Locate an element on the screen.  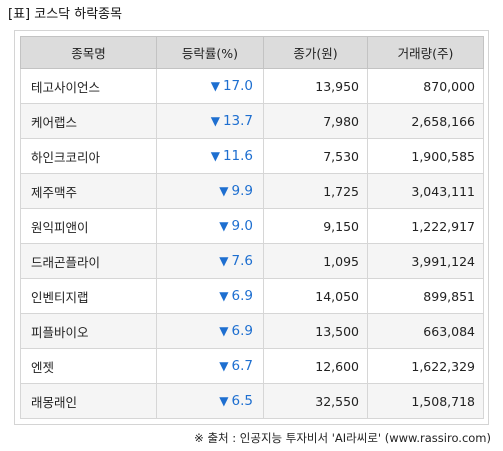
change-rate-cell: ▼ 9.0 is located at coordinates (210, 226).